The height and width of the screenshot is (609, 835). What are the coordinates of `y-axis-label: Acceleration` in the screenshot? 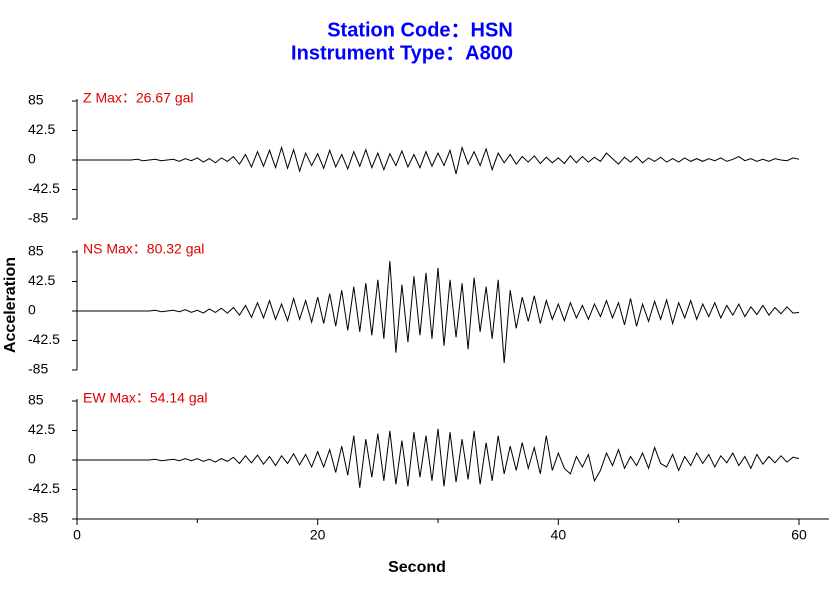 It's located at (10, 305).